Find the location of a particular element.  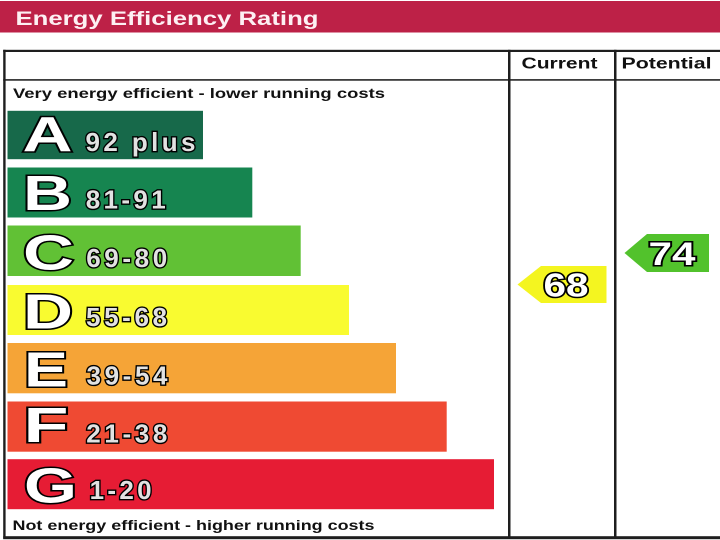

svg-text: A is located at coordinates (48, 135).